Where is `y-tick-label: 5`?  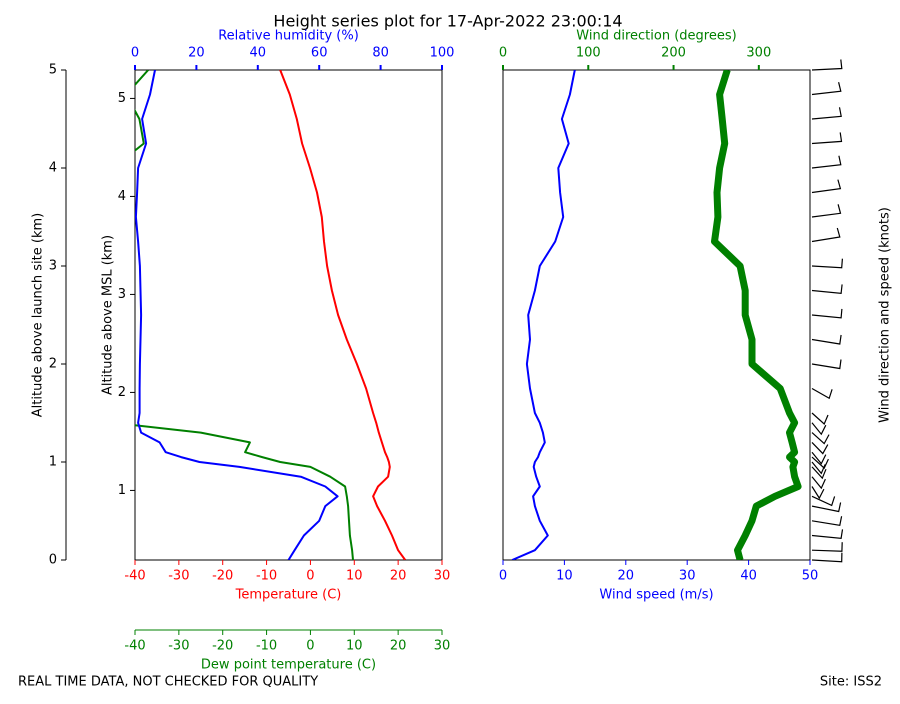 y-tick-label: 5 is located at coordinates (122, 98).